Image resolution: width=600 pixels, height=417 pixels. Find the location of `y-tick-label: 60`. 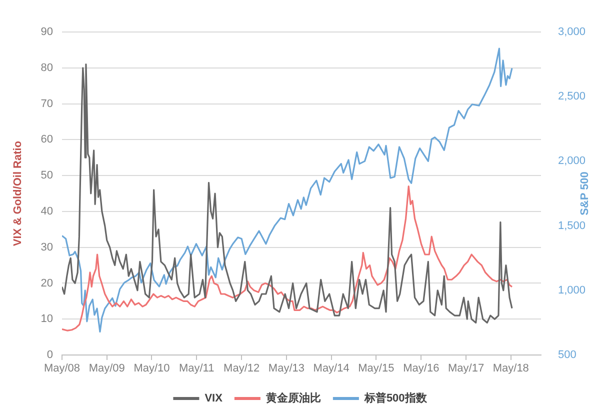

y-tick-label: 60 is located at coordinates (46, 140).